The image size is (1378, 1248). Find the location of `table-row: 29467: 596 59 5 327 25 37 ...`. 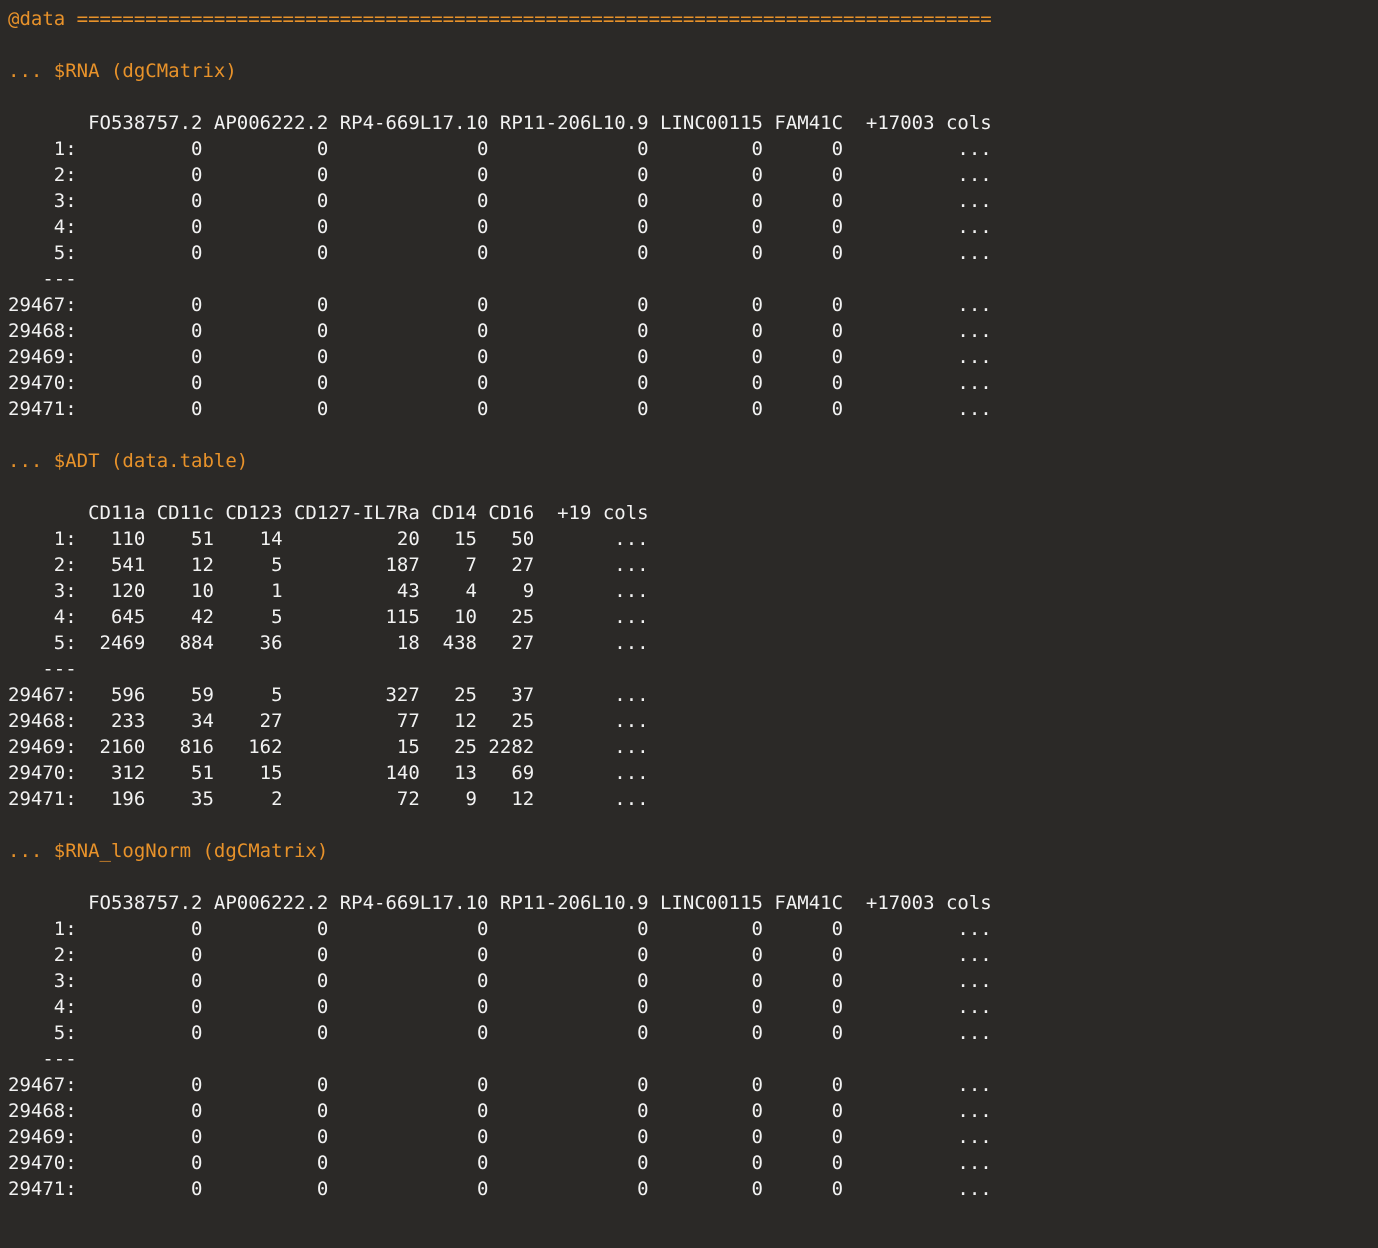

table-row: 29467: 596 59 5 327 25 37 ... is located at coordinates (328, 695).